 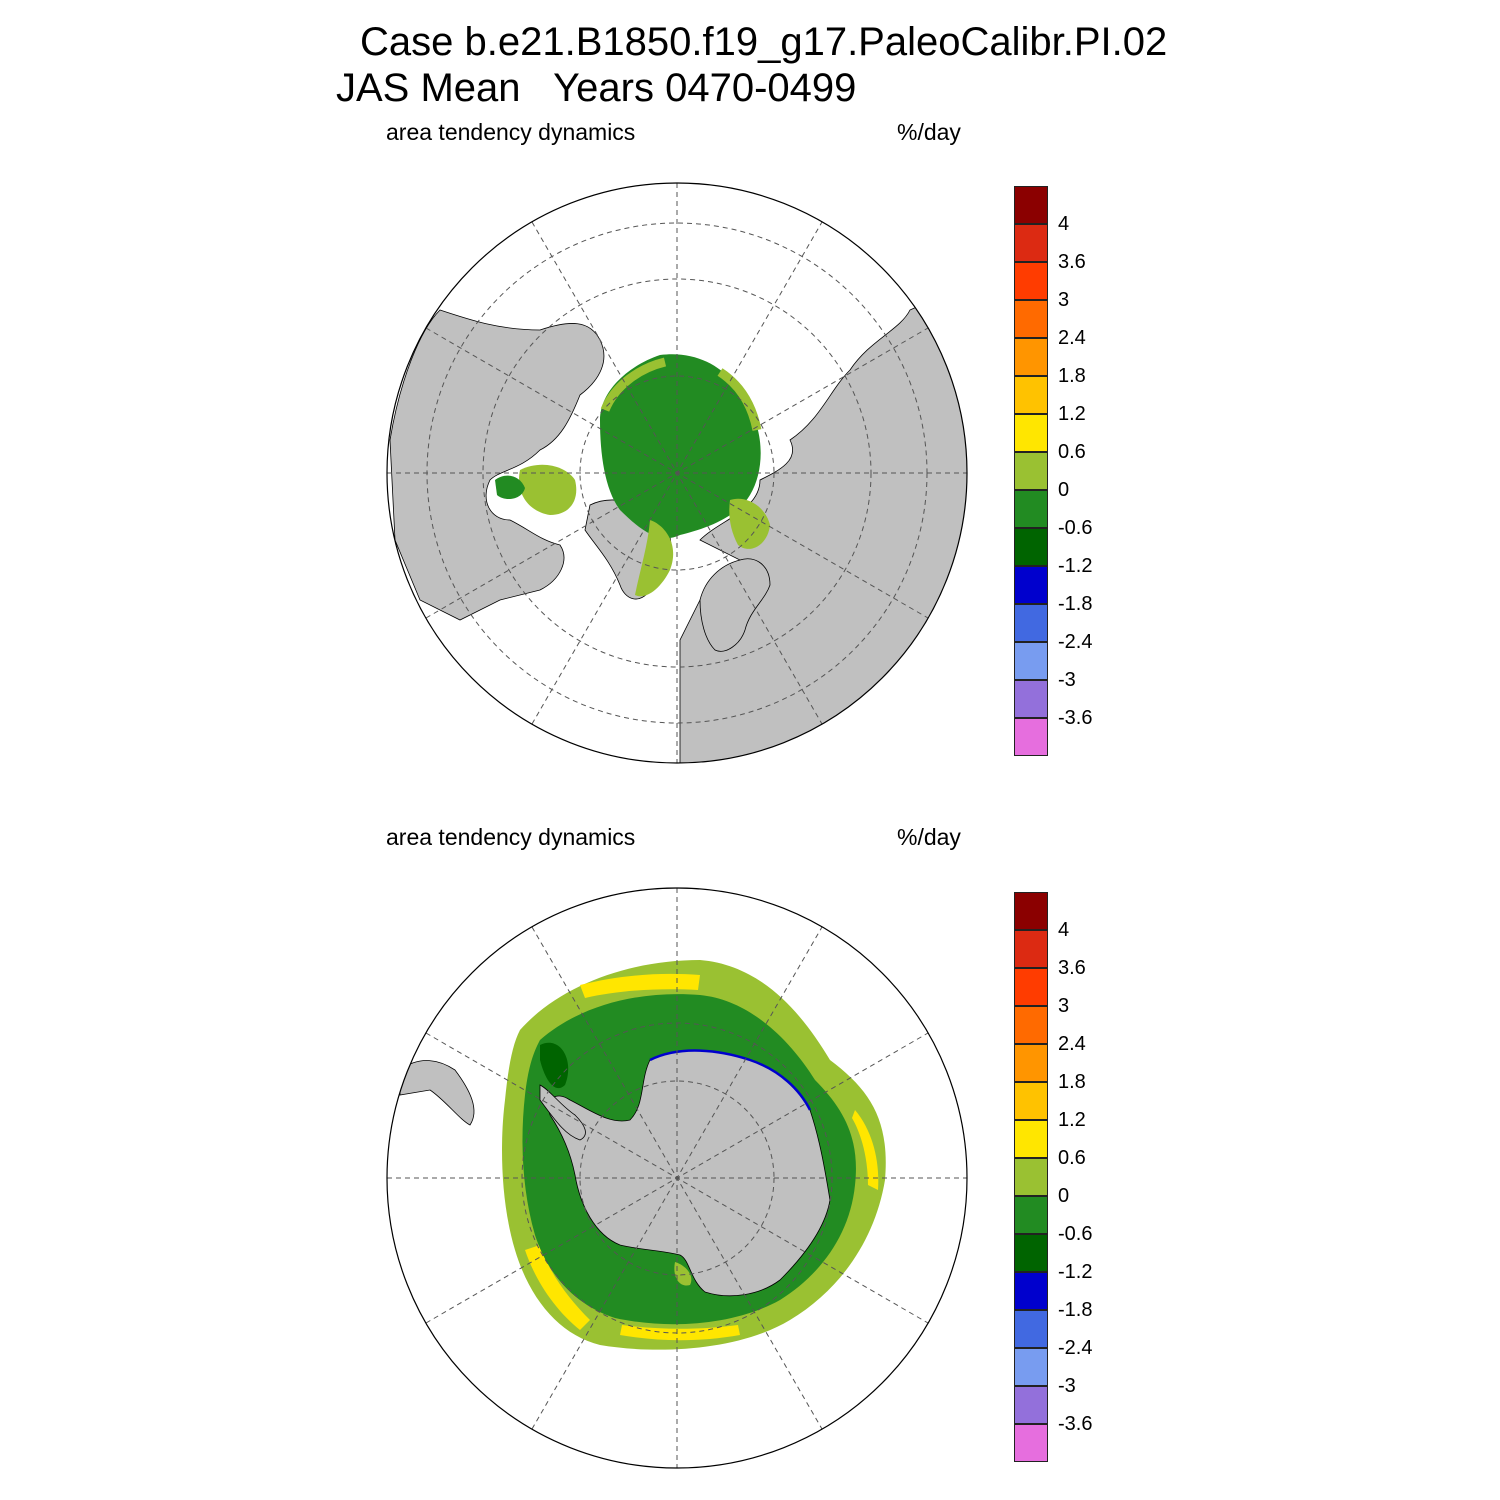 I want to click on southern-ice-yellow-north, so click(x=640, y=985).